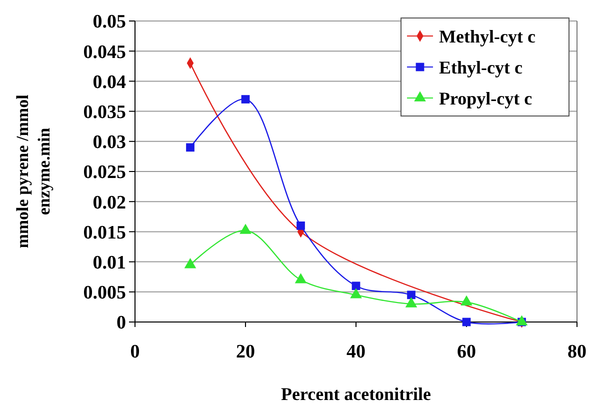  I want to click on legend-label: Ethyl-cyt c, so click(480, 67).